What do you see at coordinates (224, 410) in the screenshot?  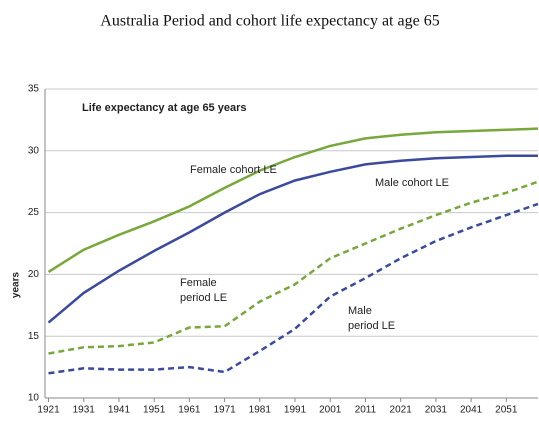 I see `x-tick-label: 1971` at bounding box center [224, 410].